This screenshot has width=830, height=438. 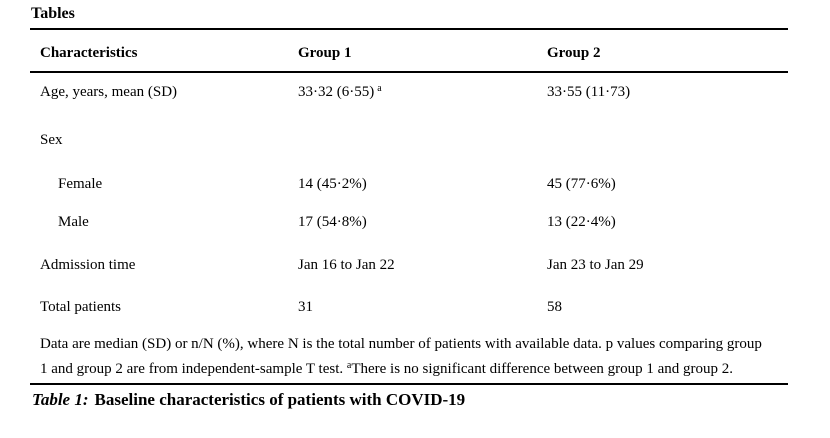 I want to click on table-top-rule, so click(x=409, y=29).